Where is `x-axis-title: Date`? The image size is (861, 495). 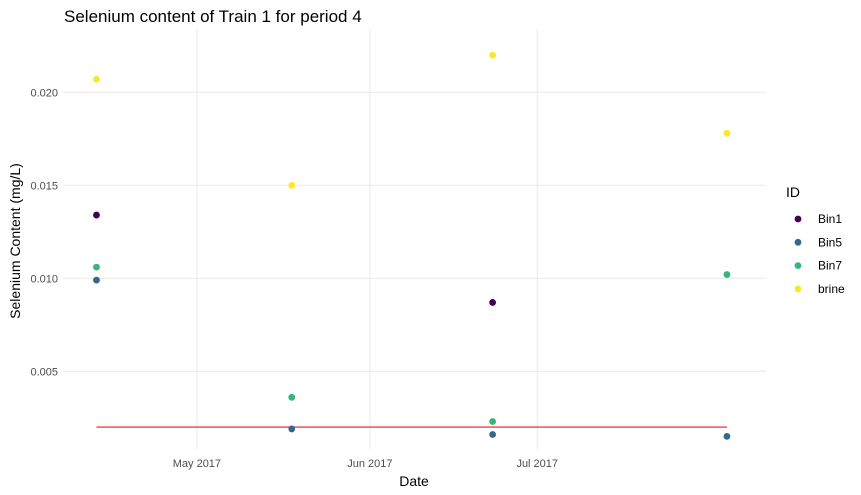
x-axis-title: Date is located at coordinates (414, 481).